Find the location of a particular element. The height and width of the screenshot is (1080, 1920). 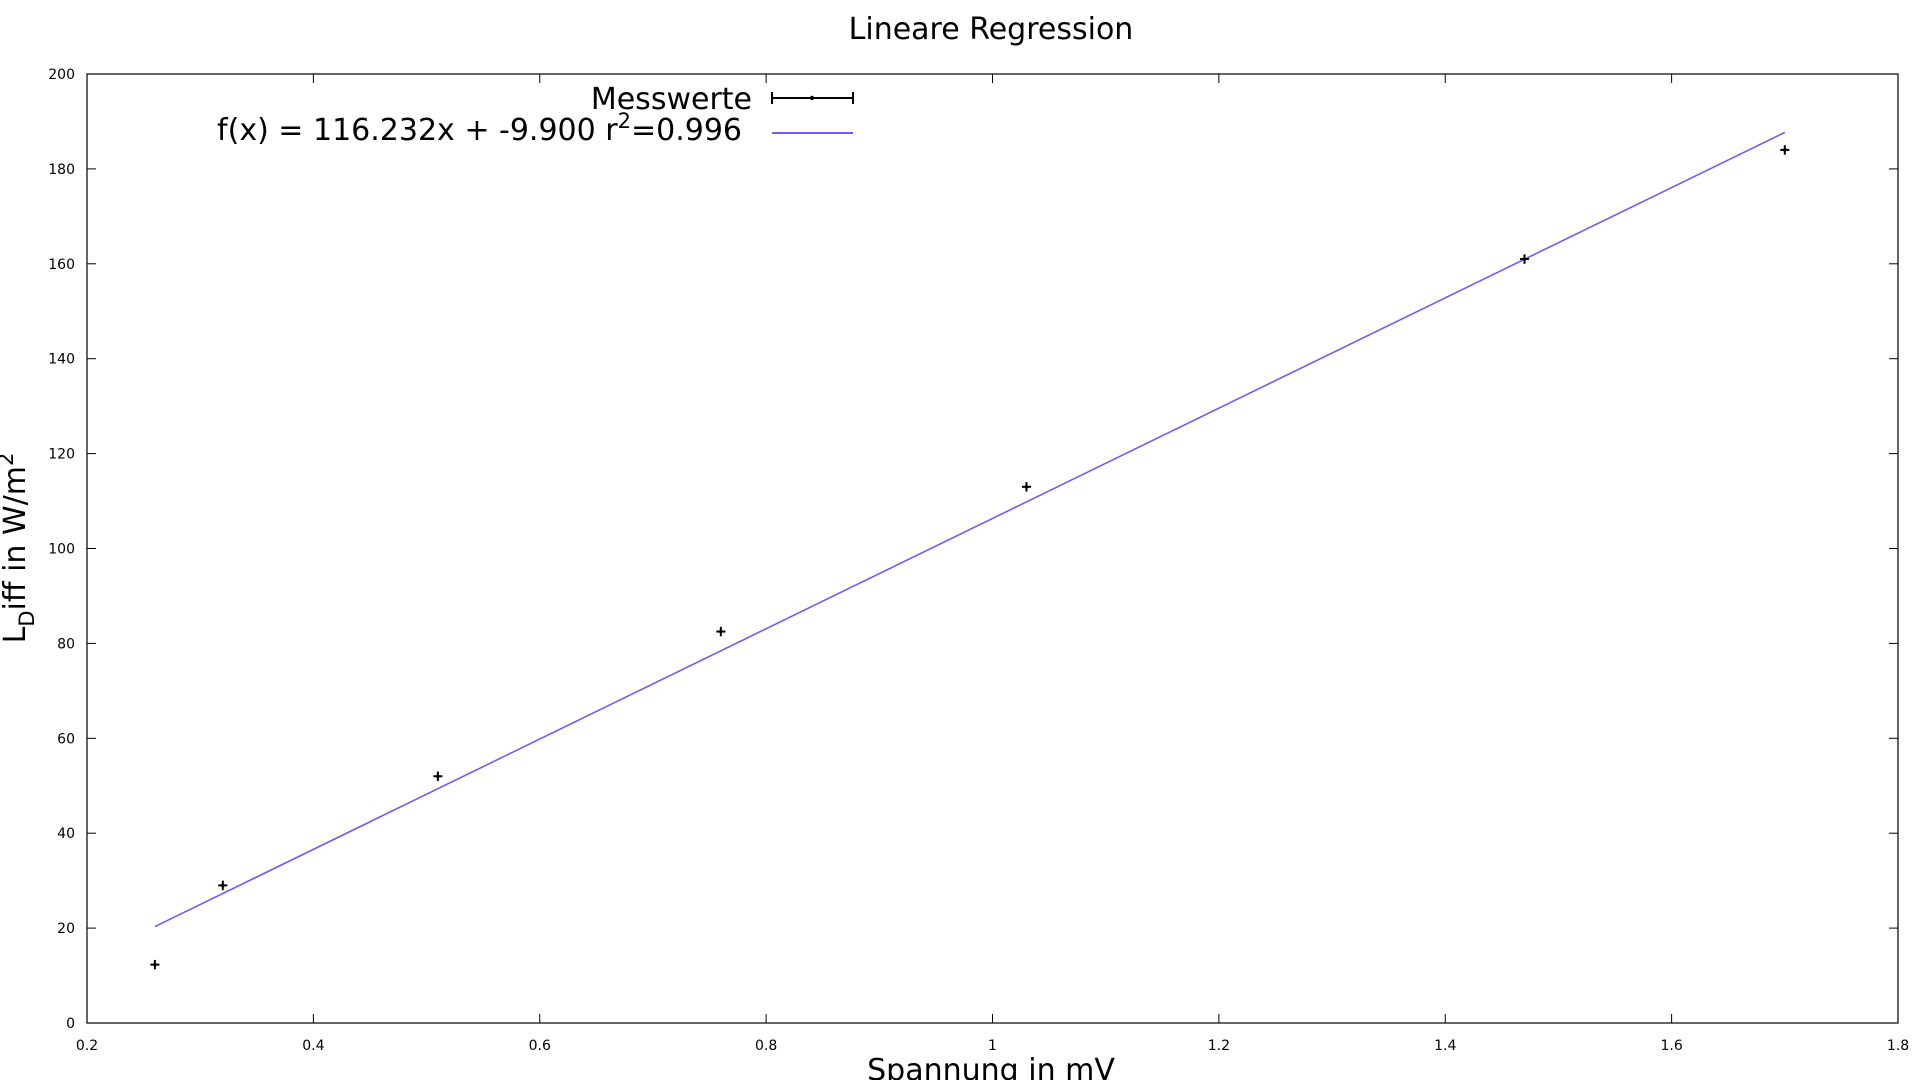

y-tick-label: 100 is located at coordinates (61, 550).